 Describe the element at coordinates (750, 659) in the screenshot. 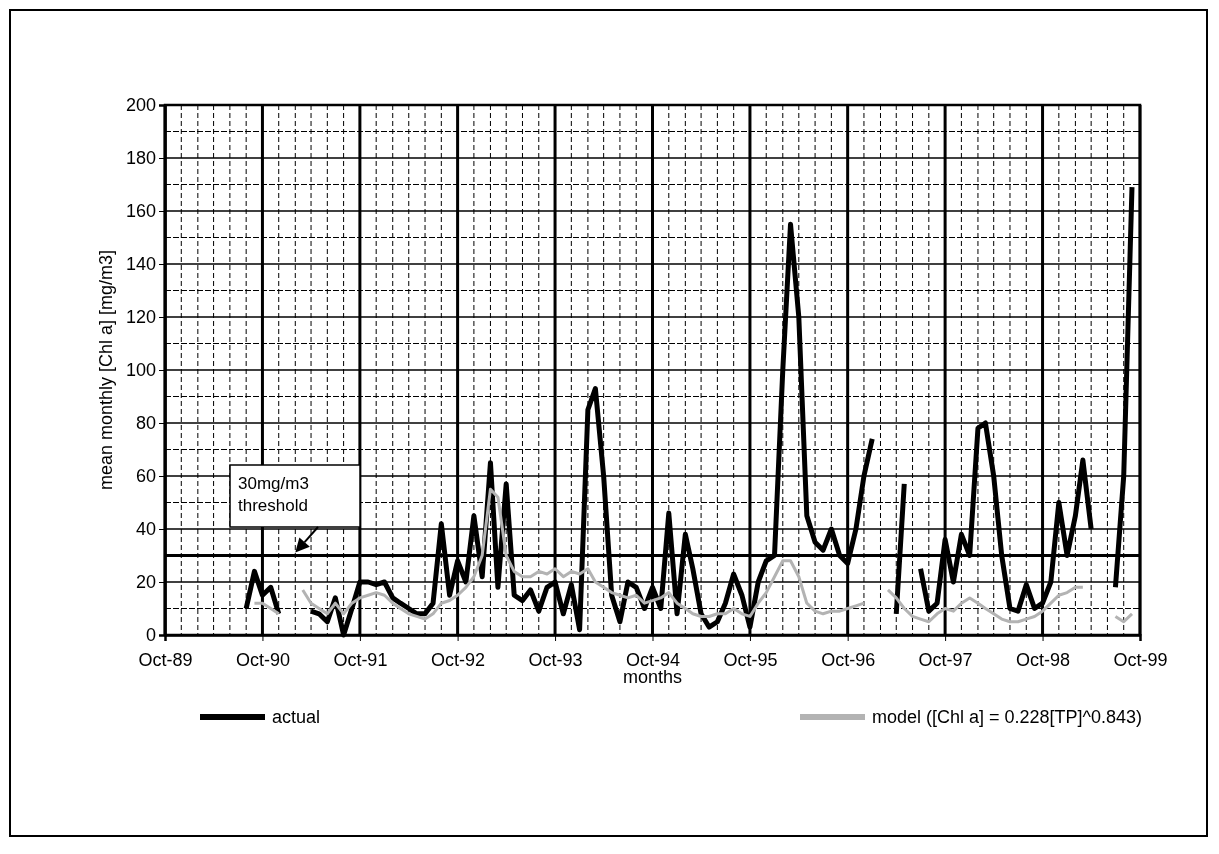

I see `x-tick-label: Oct-95` at that location.